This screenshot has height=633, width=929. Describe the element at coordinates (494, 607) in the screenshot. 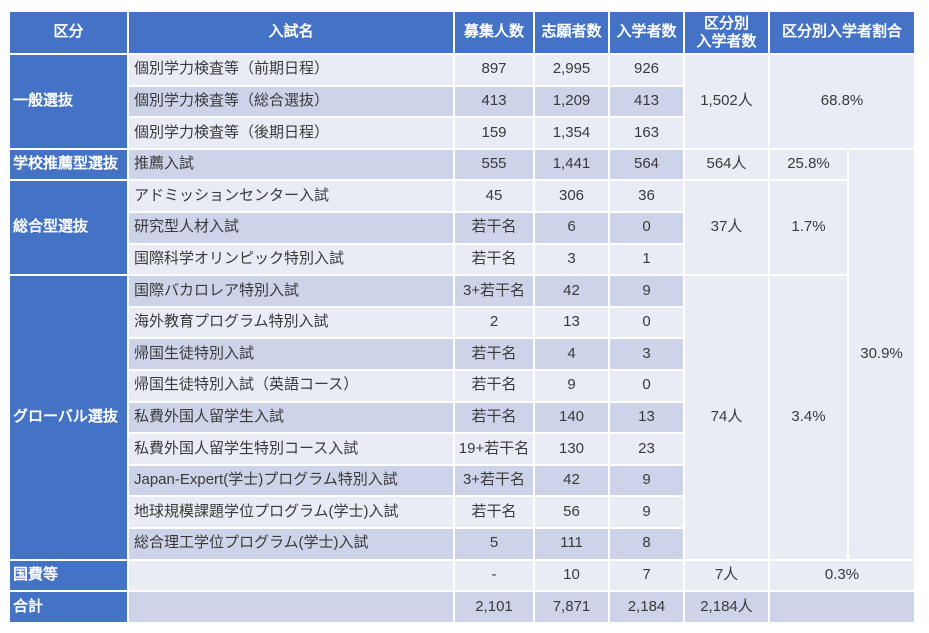

I see `recruit-cell: 2,101` at that location.